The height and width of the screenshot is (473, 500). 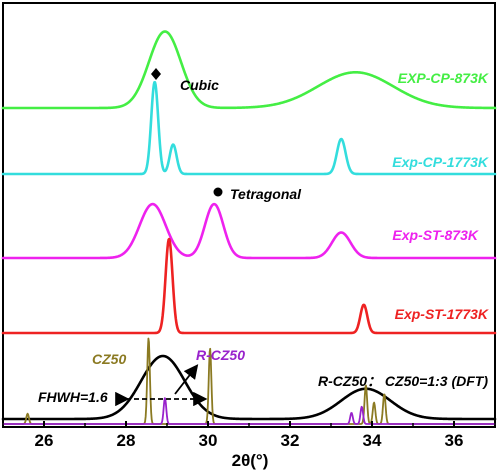 What do you see at coordinates (442, 314) in the screenshot?
I see `label-exp-st-1773k: Exp-ST-1773K` at bounding box center [442, 314].